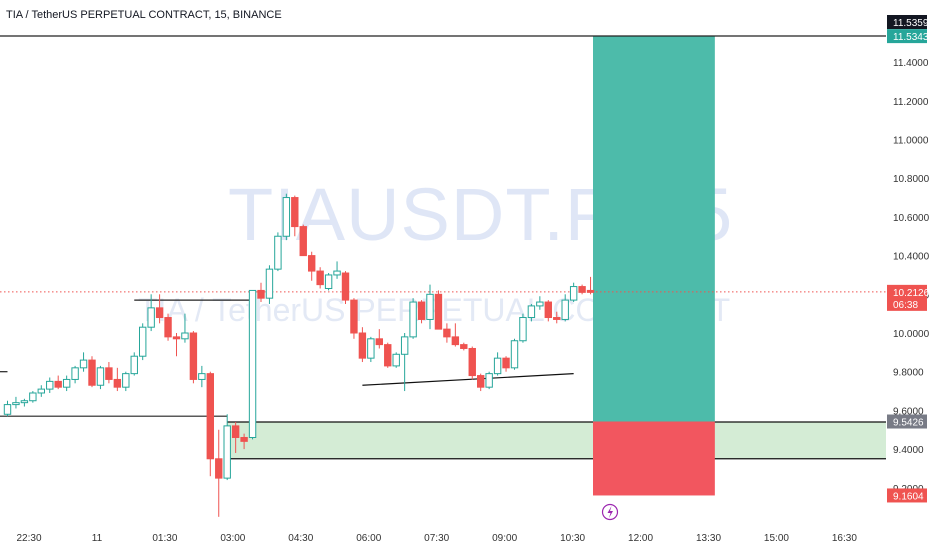 This screenshot has width=932, height=550. I want to click on y-tick-label: 9.6000, so click(908, 411).